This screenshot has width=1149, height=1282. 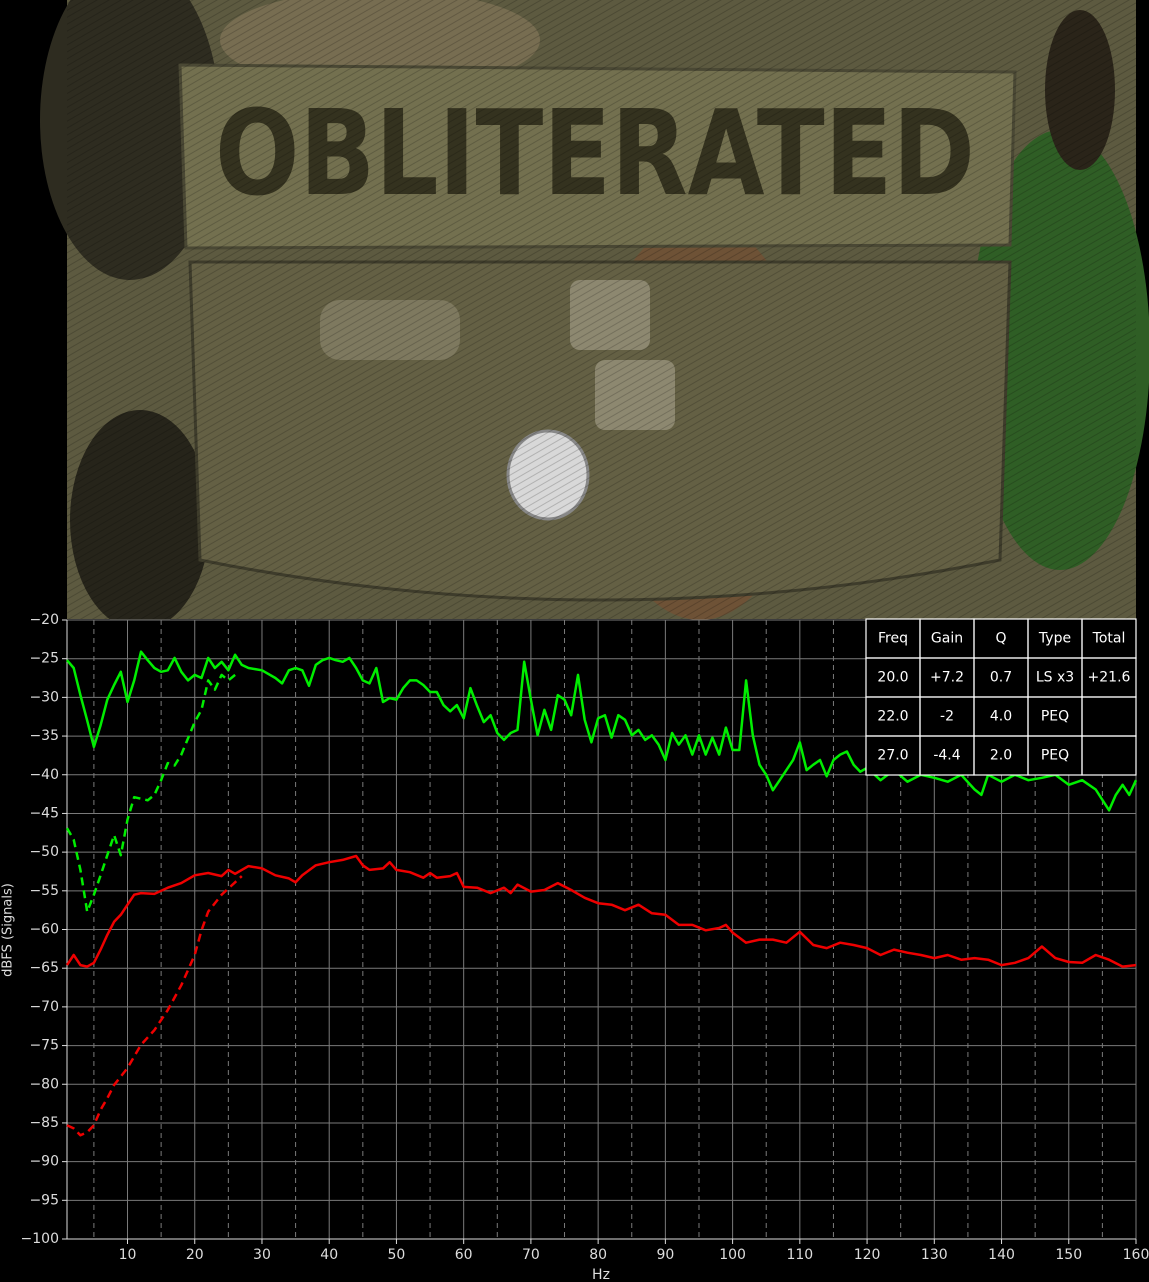 I want to click on table-cell, so click(x=1109, y=755).